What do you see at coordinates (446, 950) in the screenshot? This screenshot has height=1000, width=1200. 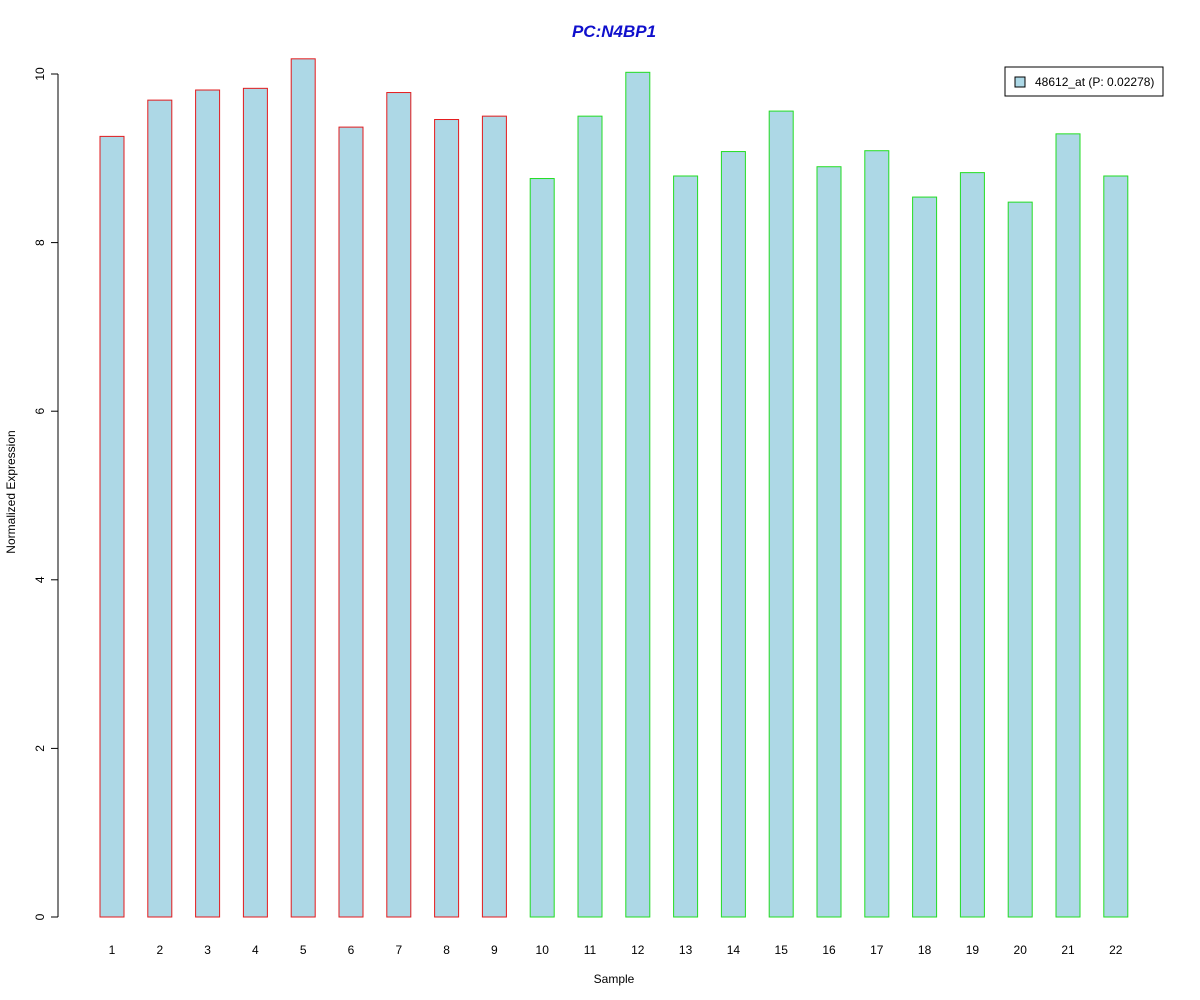 I see `x-tick-label: 8` at bounding box center [446, 950].